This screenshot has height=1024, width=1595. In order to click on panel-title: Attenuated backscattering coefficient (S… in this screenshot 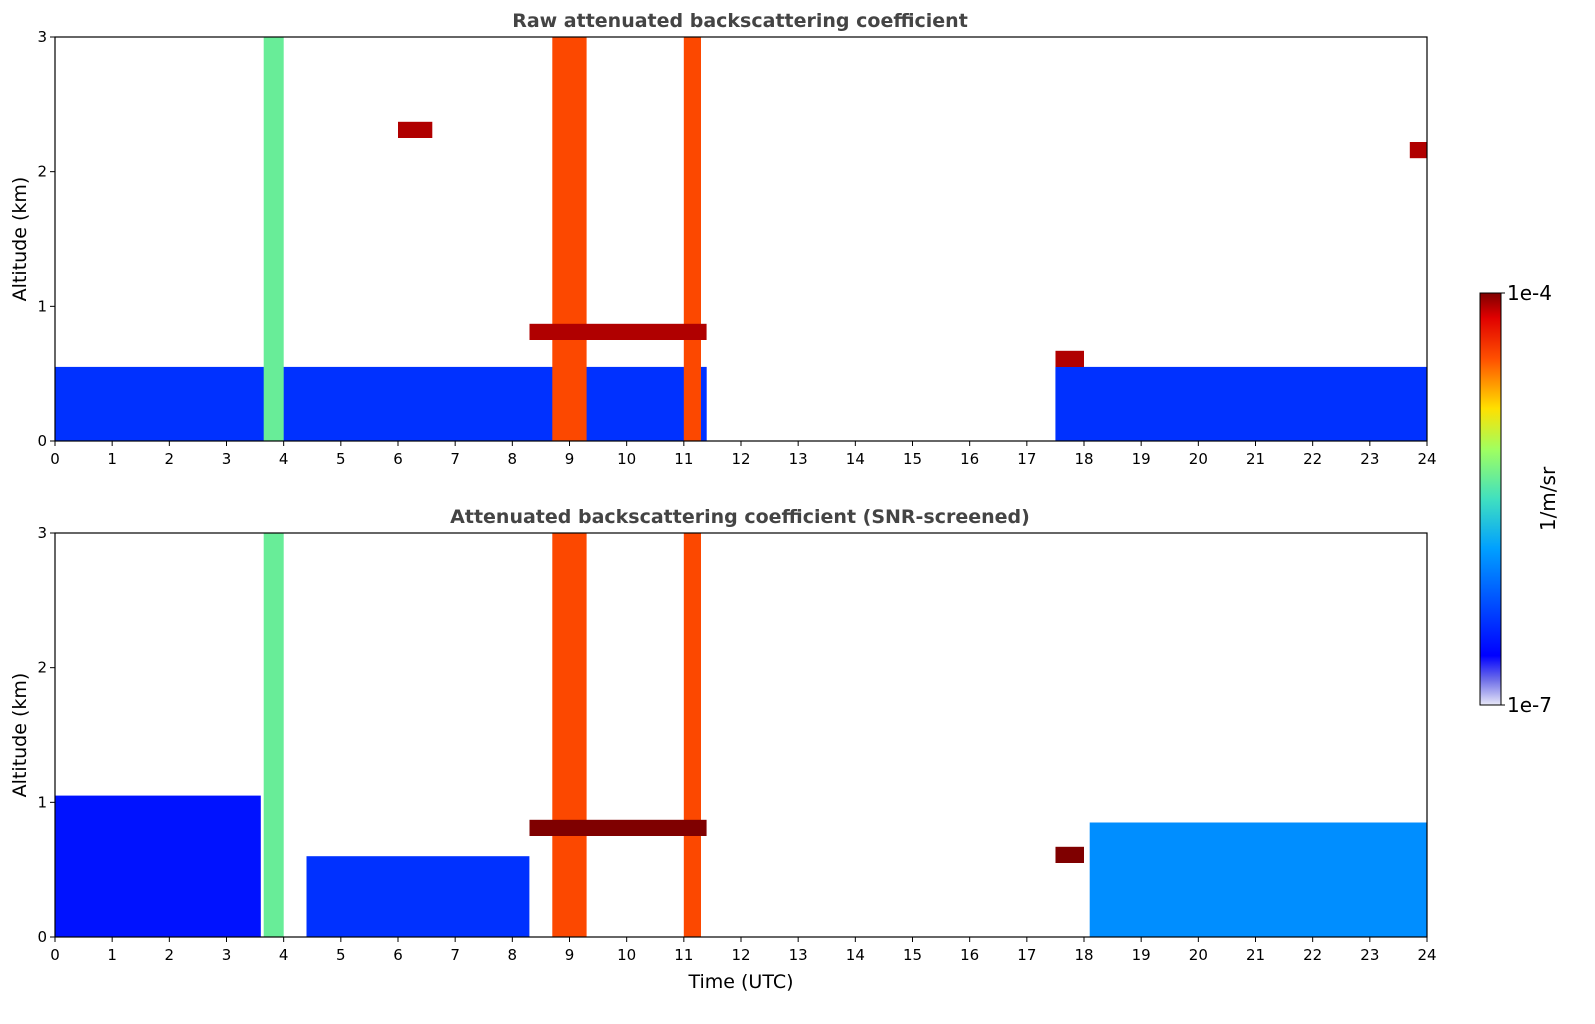, I will do `click(740, 517)`.